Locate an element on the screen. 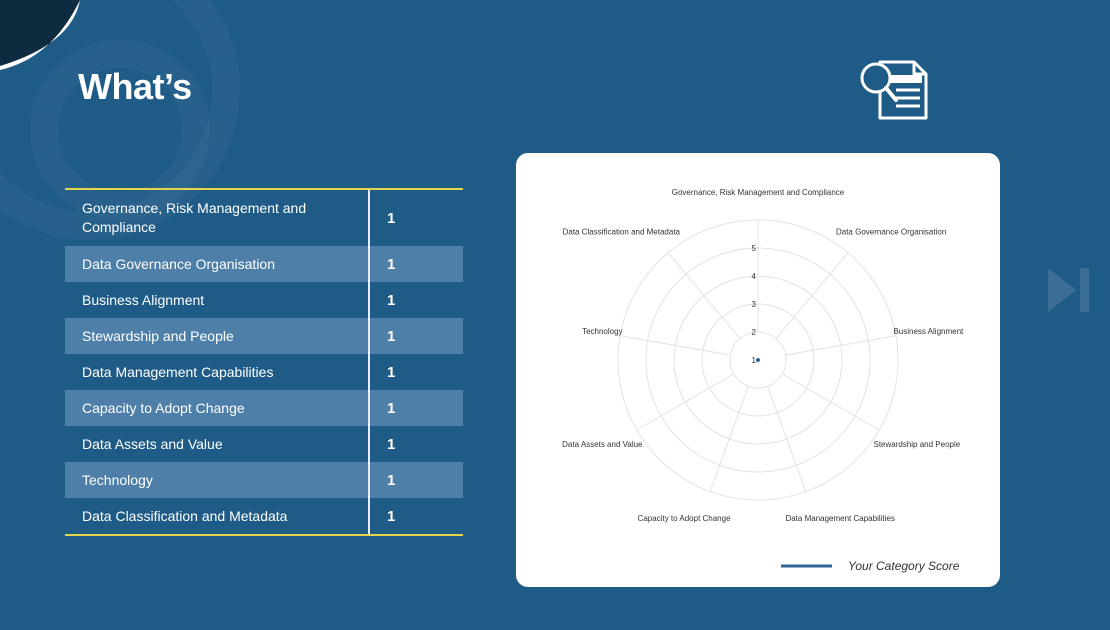  table-row: Data Governance Organisation 1 is located at coordinates (264, 264).